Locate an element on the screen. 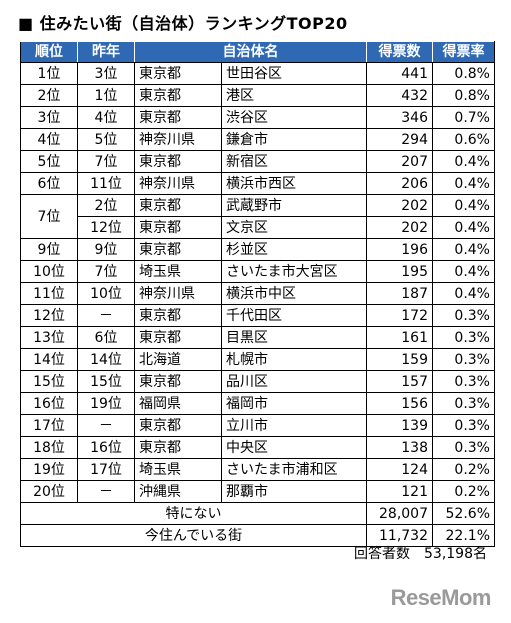 Image resolution: width=511 pixels, height=623 pixels. city-cell: 横浜市西区 is located at coordinates (294, 183).